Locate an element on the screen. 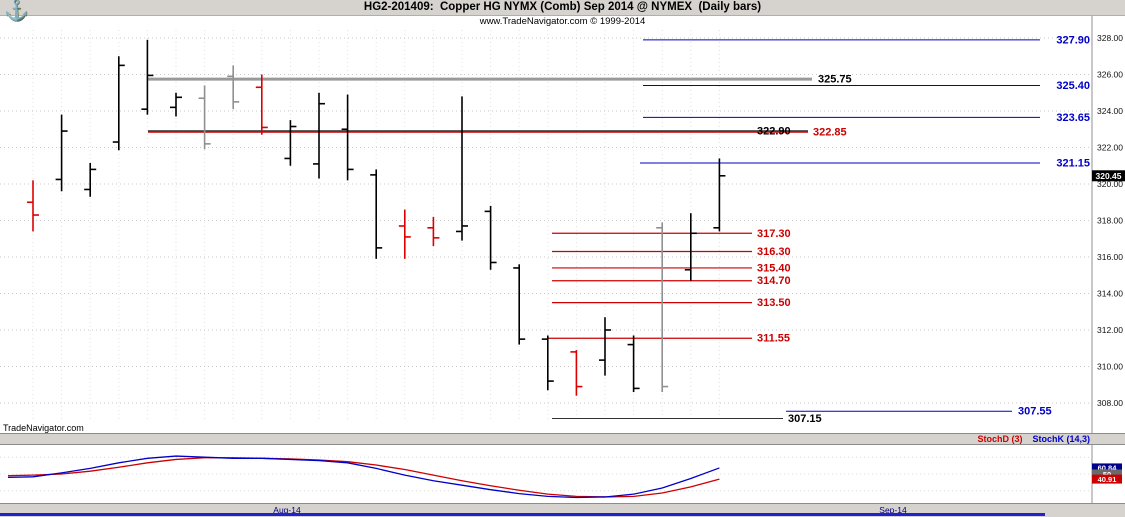 The height and width of the screenshot is (517, 1125). stoch-axis-badge-value: 50 is located at coordinates (1107, 474).